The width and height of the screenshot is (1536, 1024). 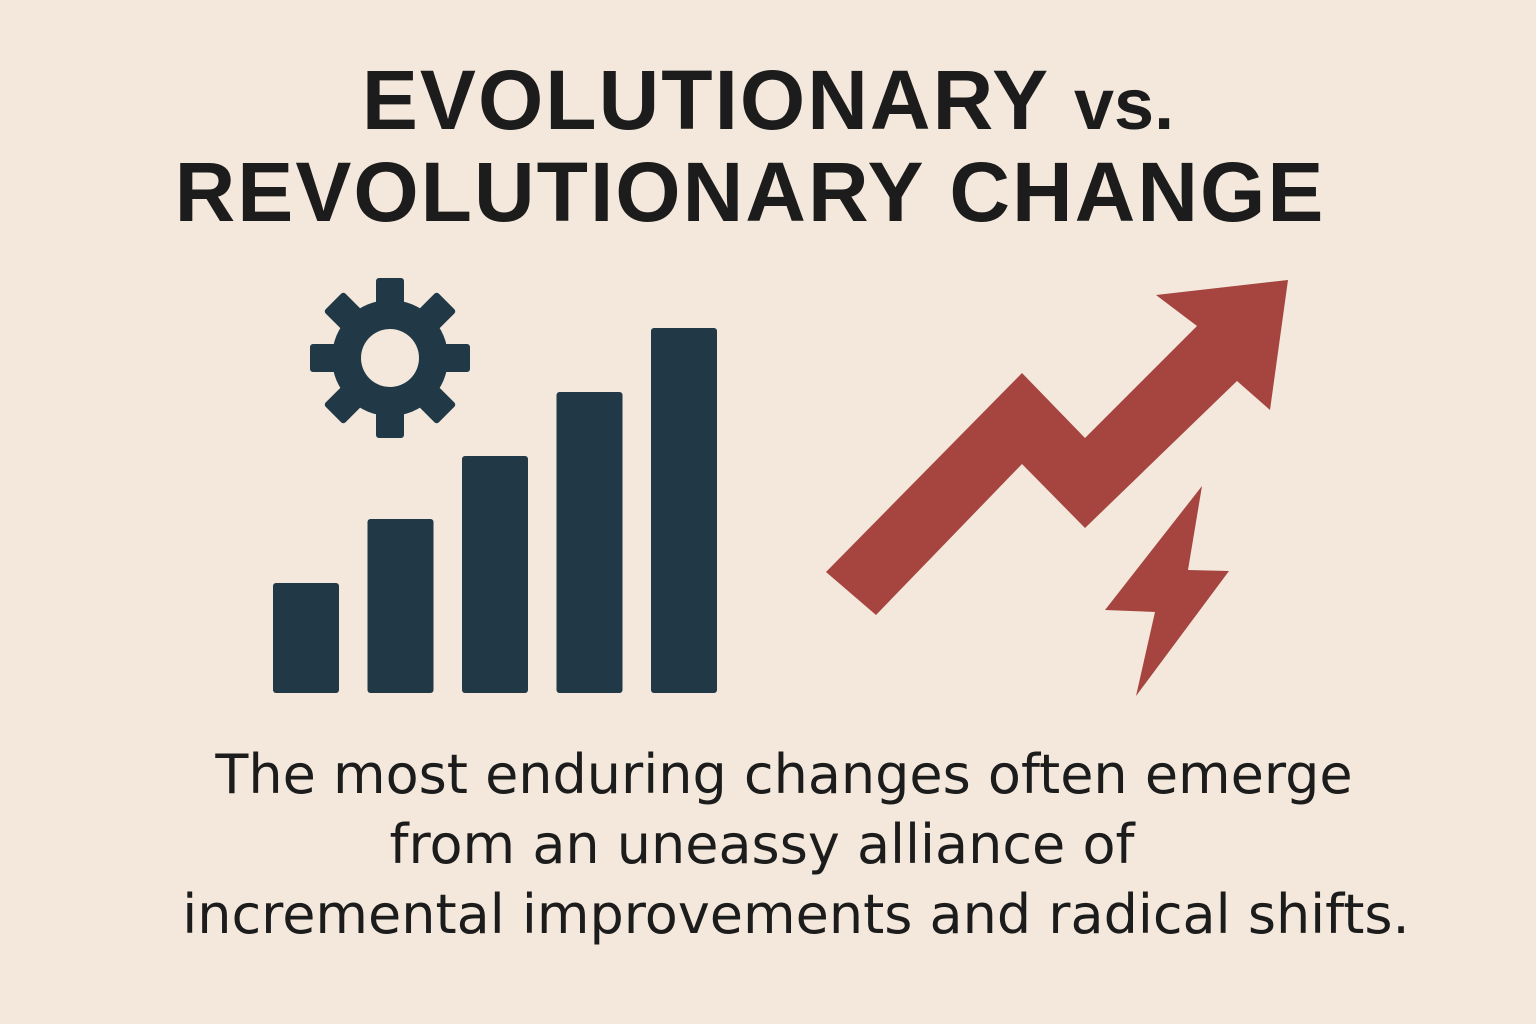 I want to click on title-line-1: EVOLUTIONARY vs., so click(x=768, y=102).